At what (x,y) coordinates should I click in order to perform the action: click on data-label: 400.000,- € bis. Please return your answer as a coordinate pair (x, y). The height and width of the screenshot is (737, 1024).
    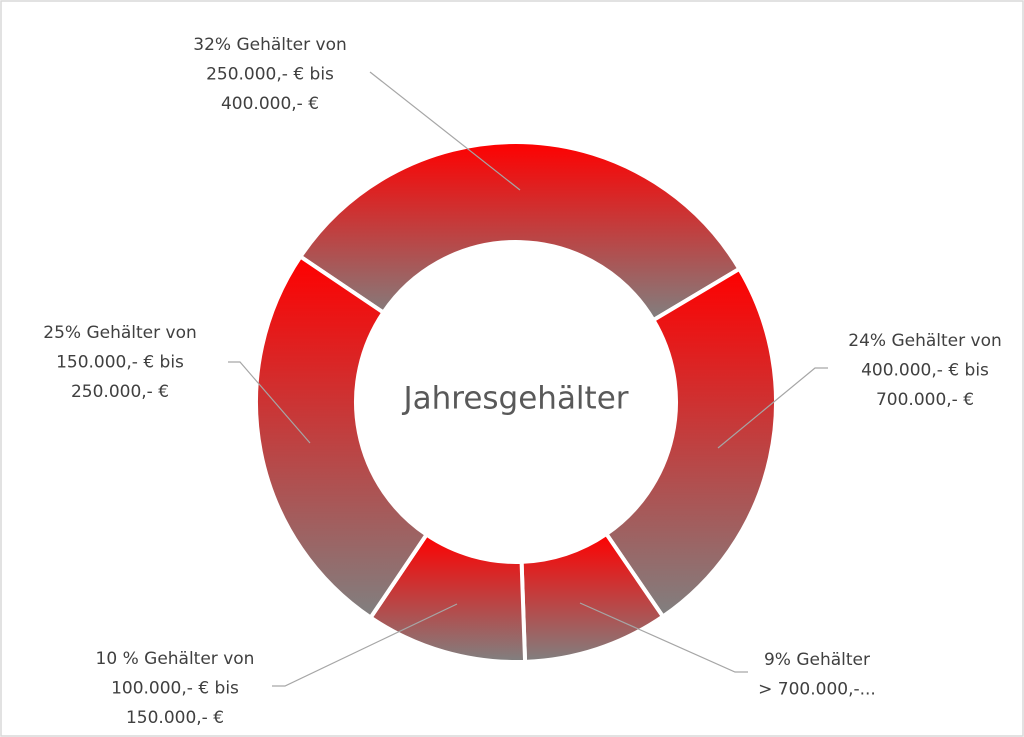
    Looking at the image, I should click on (925, 371).